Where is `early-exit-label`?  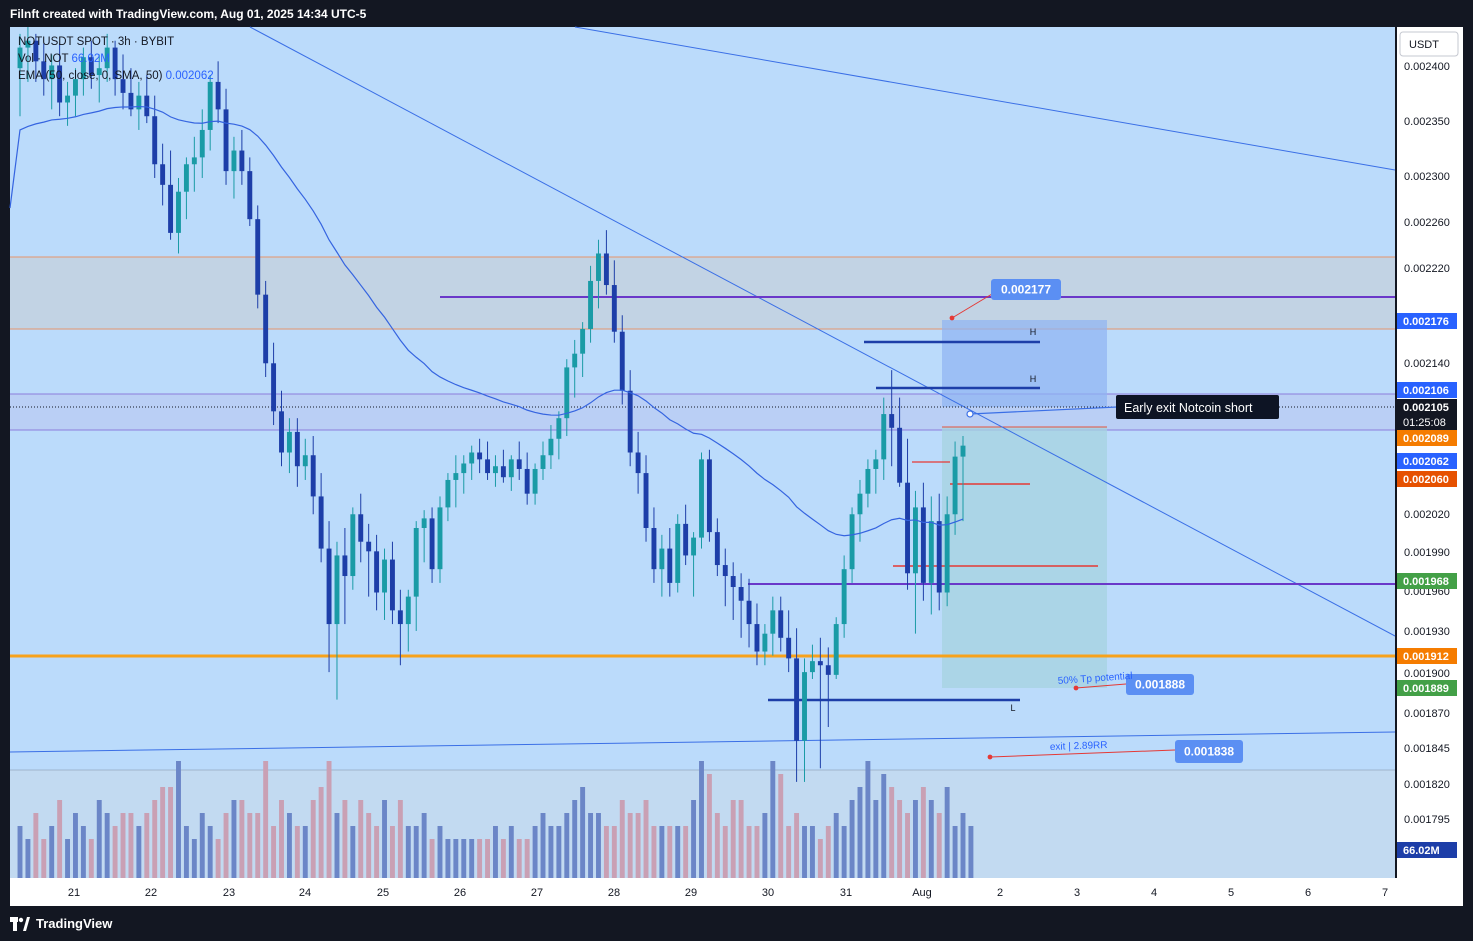 early-exit-label is located at coordinates (1197, 407).